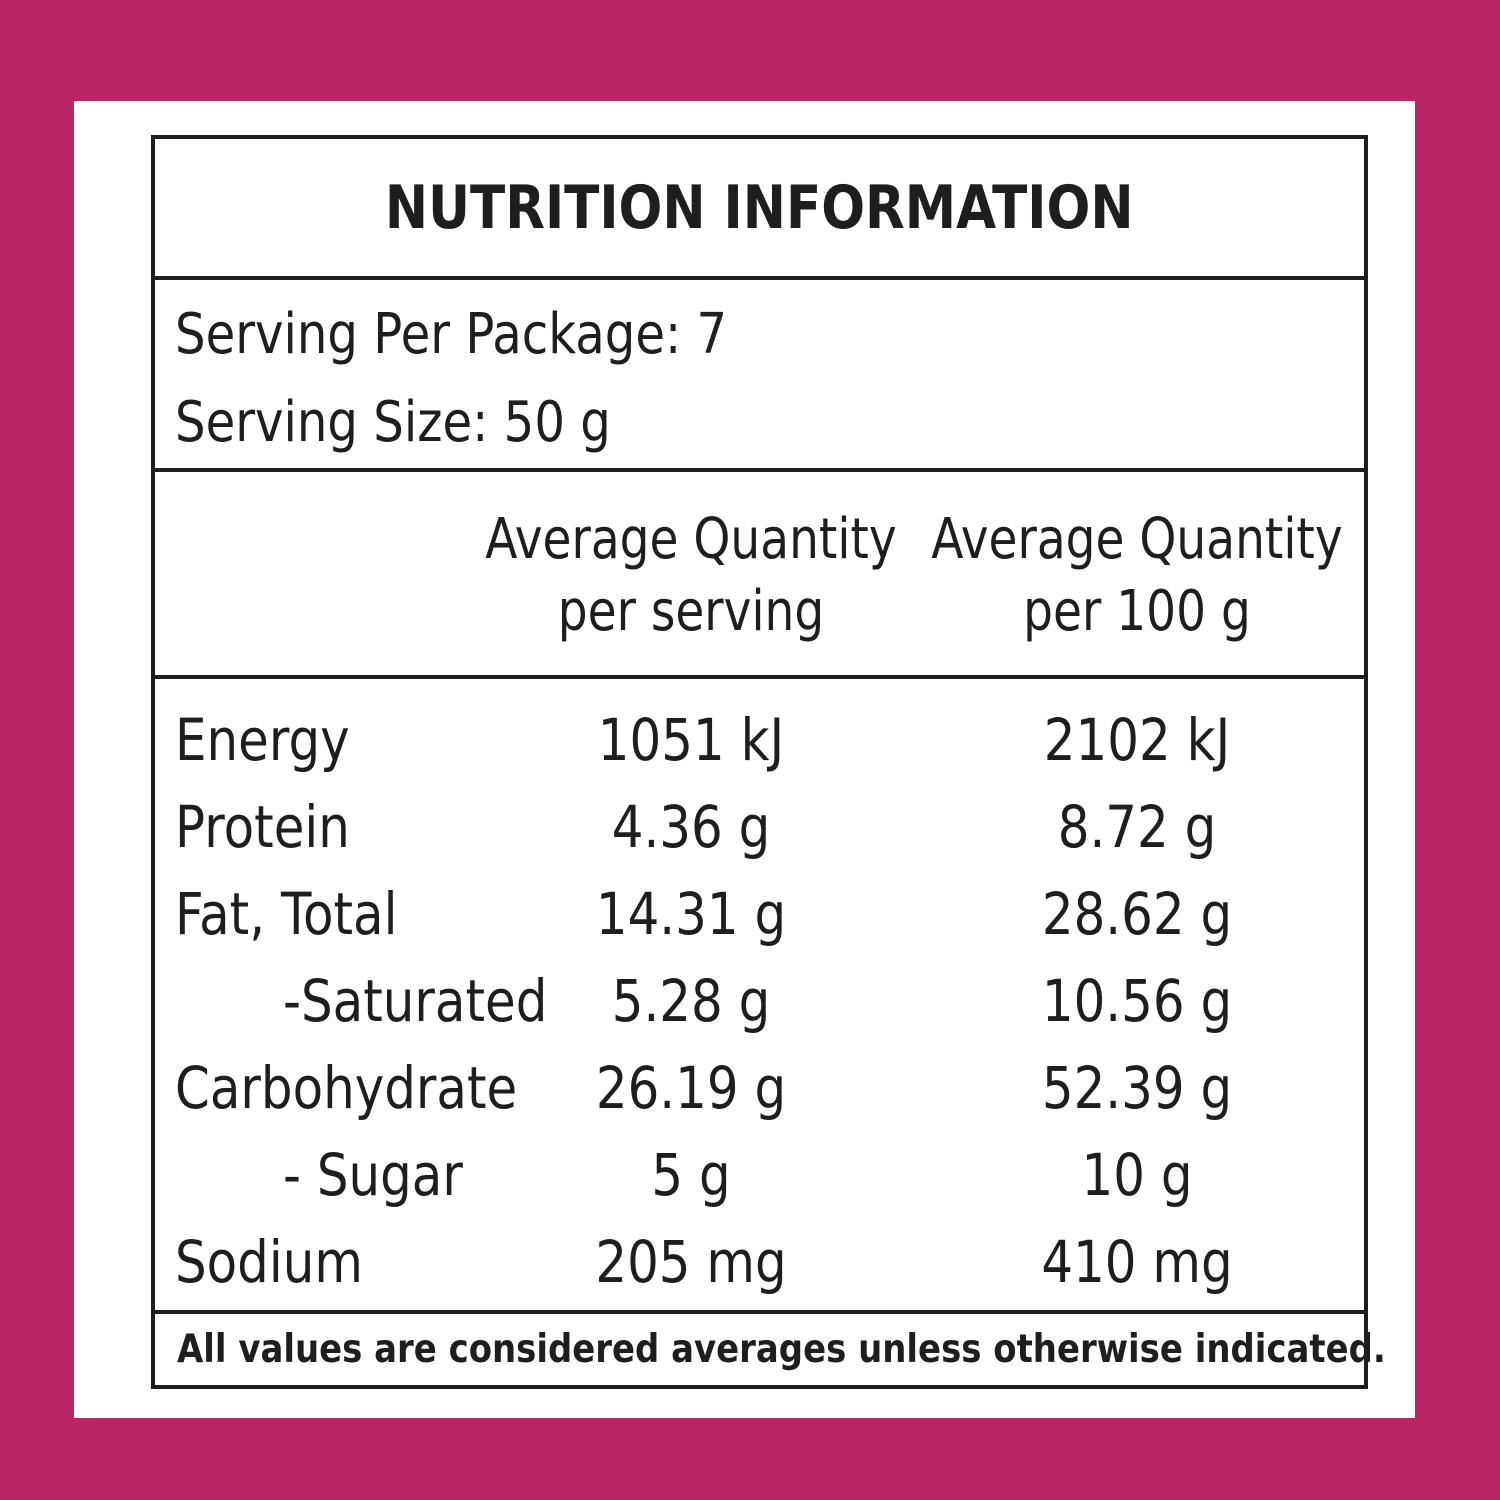 The image size is (1500, 1500). I want to click on nutrient-name: - Sugar, so click(373, 1175).